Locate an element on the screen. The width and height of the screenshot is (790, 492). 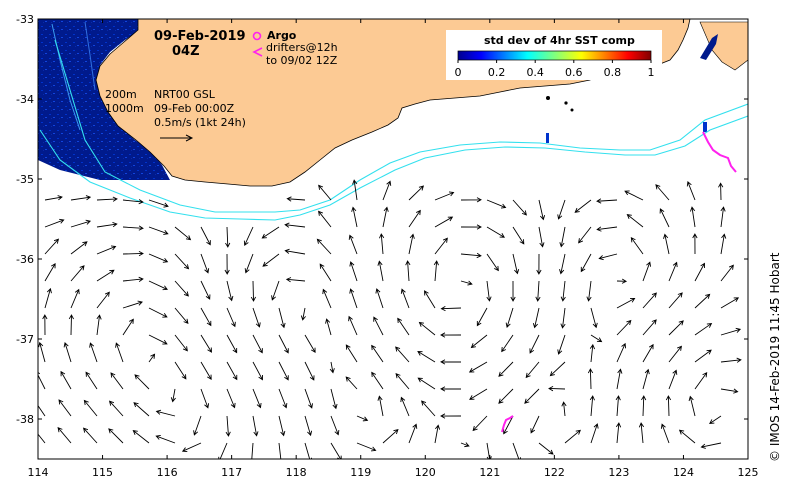
x-tick-label: 124 is located at coordinates (683, 472).